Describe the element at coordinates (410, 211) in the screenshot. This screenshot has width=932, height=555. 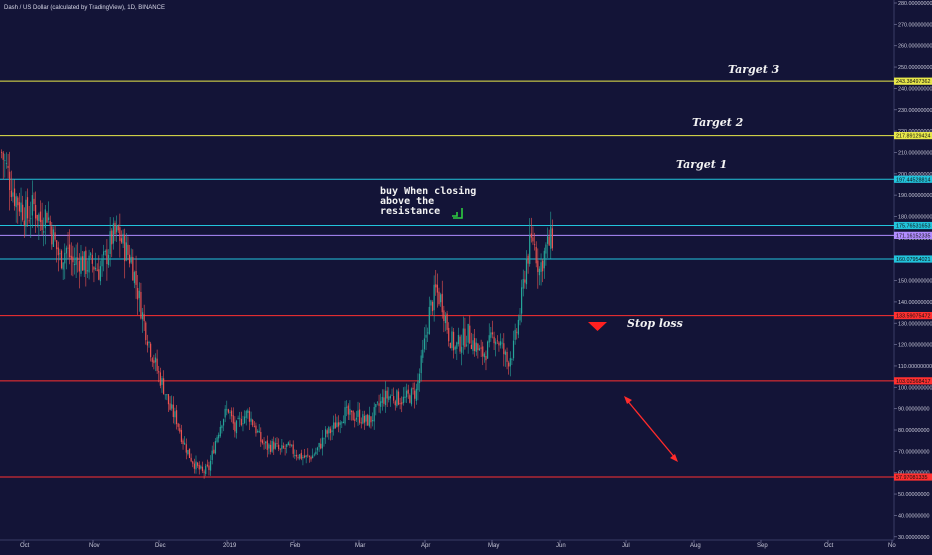
I see `buy-note-line-3: resistance` at that location.